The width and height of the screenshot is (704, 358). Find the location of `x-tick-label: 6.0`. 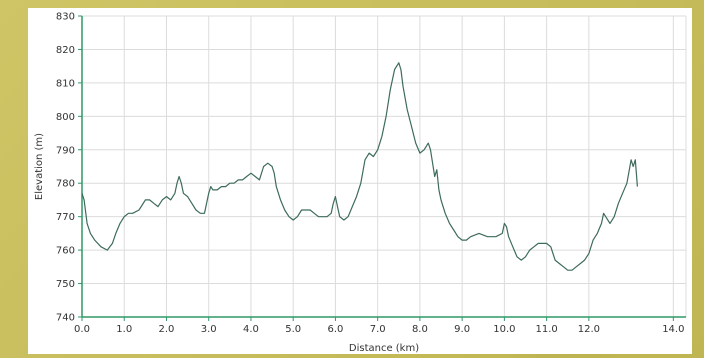

x-tick-label: 6.0 is located at coordinates (335, 329).